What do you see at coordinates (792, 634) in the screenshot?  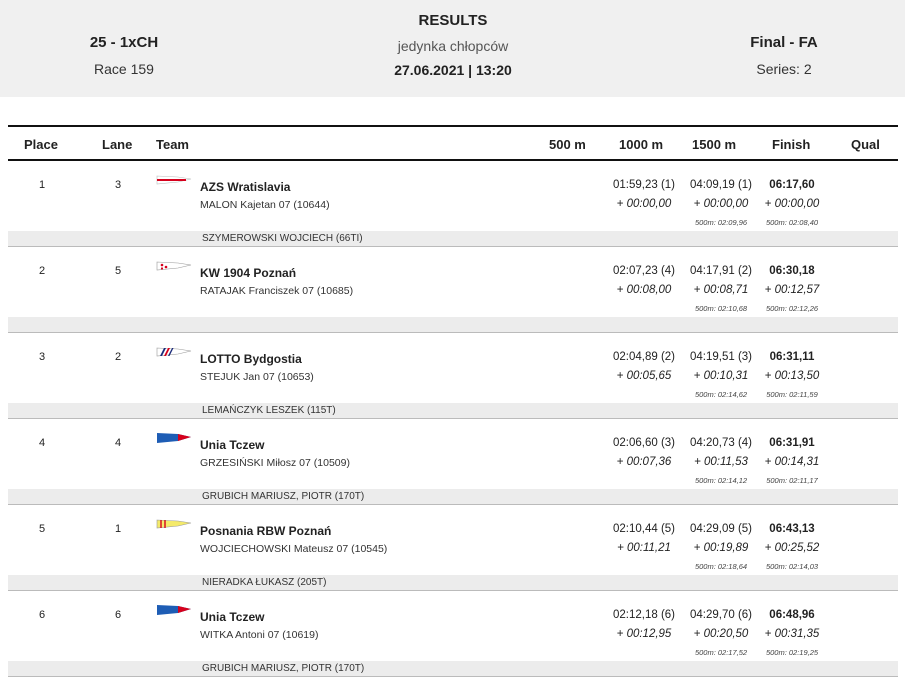 I see `finish-diff: + 00:31,35` at bounding box center [792, 634].